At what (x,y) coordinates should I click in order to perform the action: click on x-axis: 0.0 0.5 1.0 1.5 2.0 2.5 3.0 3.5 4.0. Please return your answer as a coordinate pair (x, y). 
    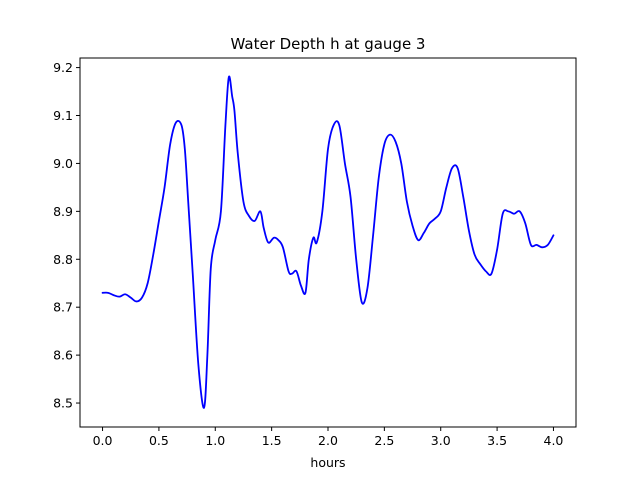
    Looking at the image, I should click on (328, 437).